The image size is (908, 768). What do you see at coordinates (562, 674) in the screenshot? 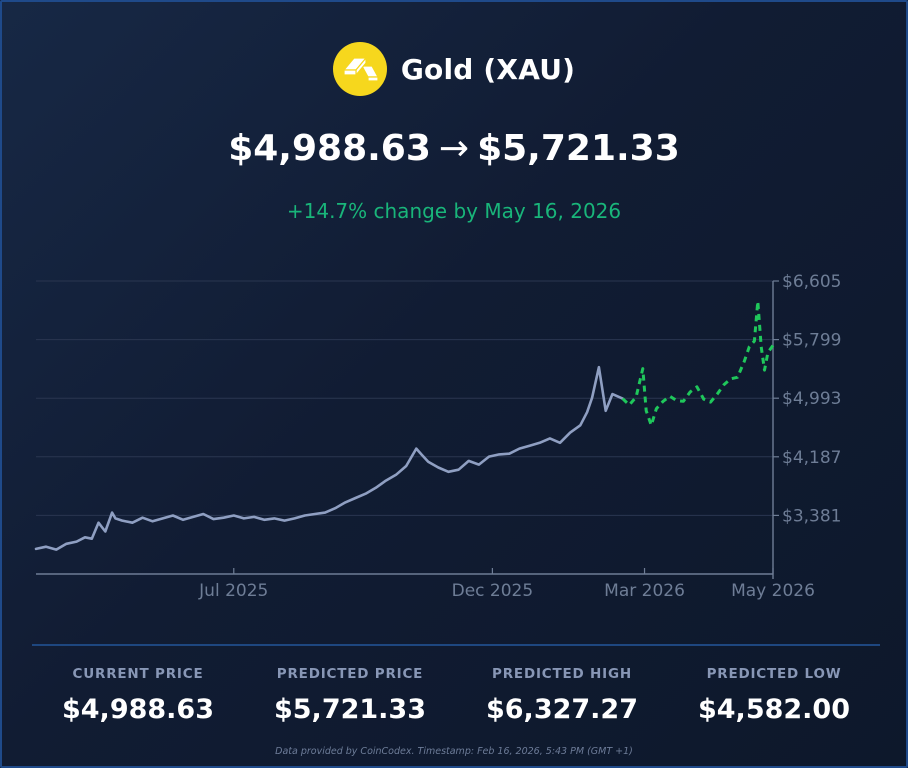
I see `stat-label: PREDICTED HIGH` at bounding box center [562, 674].